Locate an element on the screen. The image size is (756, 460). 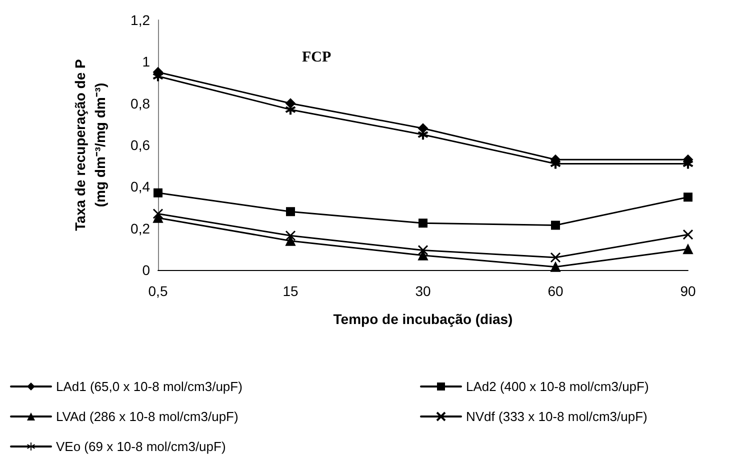
y-tick-label: 0 is located at coordinates (146, 270).